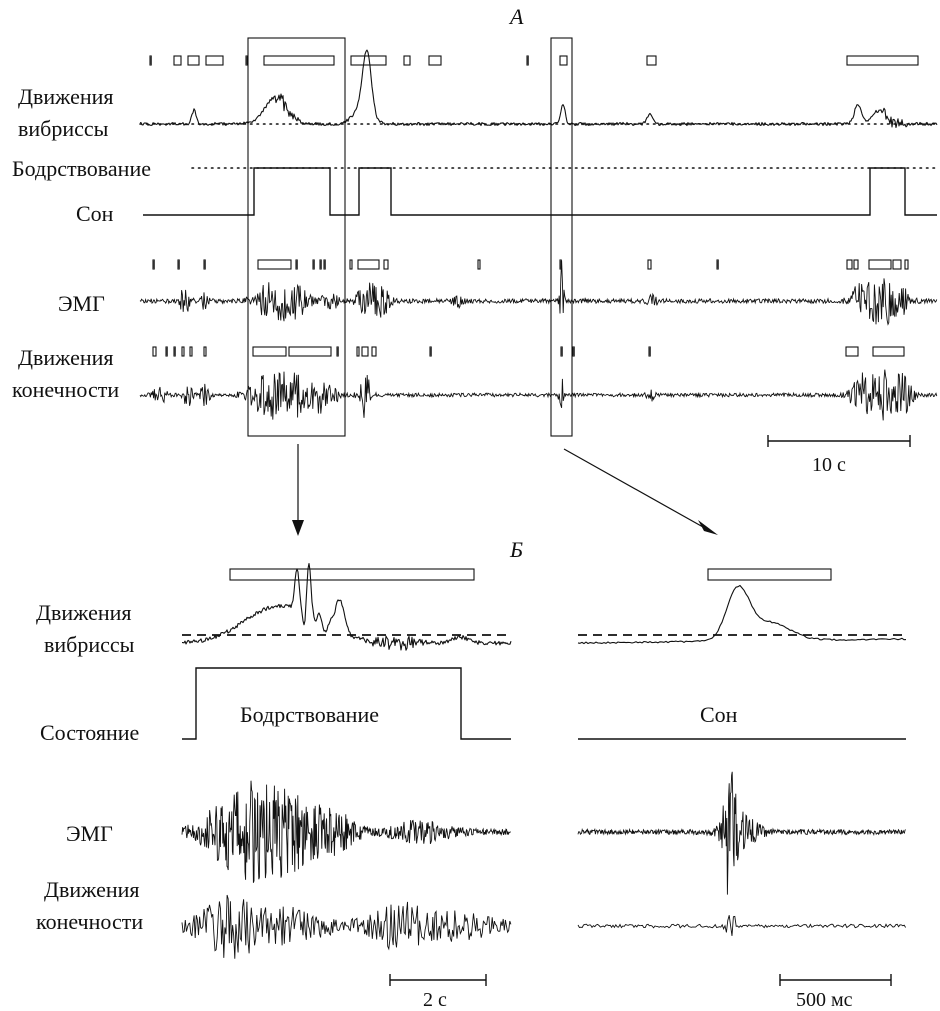  Describe the element at coordinates (829, 465) in the screenshot. I see `a-scale-bar-label: 10 с` at that location.